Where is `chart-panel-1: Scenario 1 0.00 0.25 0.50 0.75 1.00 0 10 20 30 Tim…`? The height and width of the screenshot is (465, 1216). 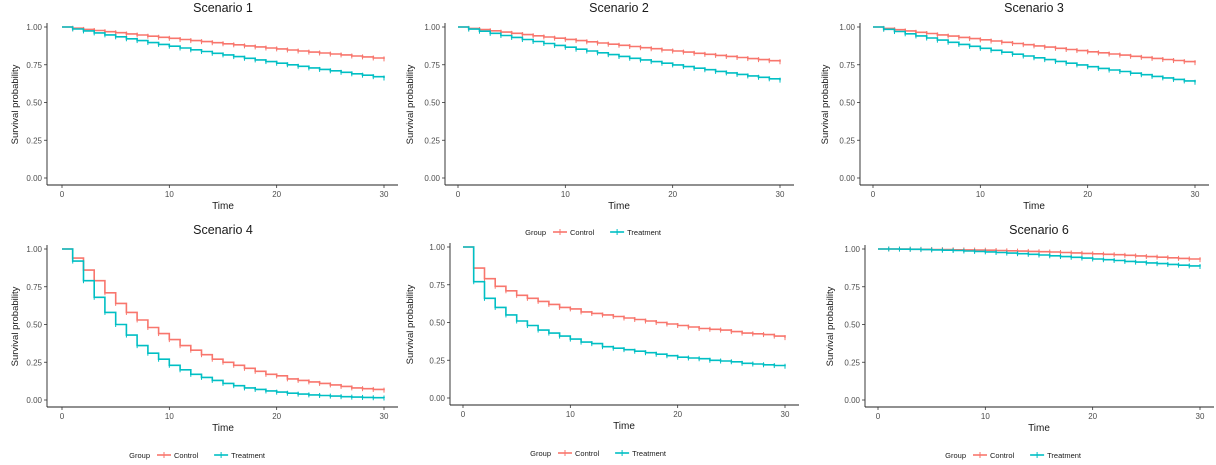 chart-panel-1: Scenario 1 0.00 0.25 0.50 0.75 1.00 0 10 20 30 Tim… is located at coordinates (204, 106).